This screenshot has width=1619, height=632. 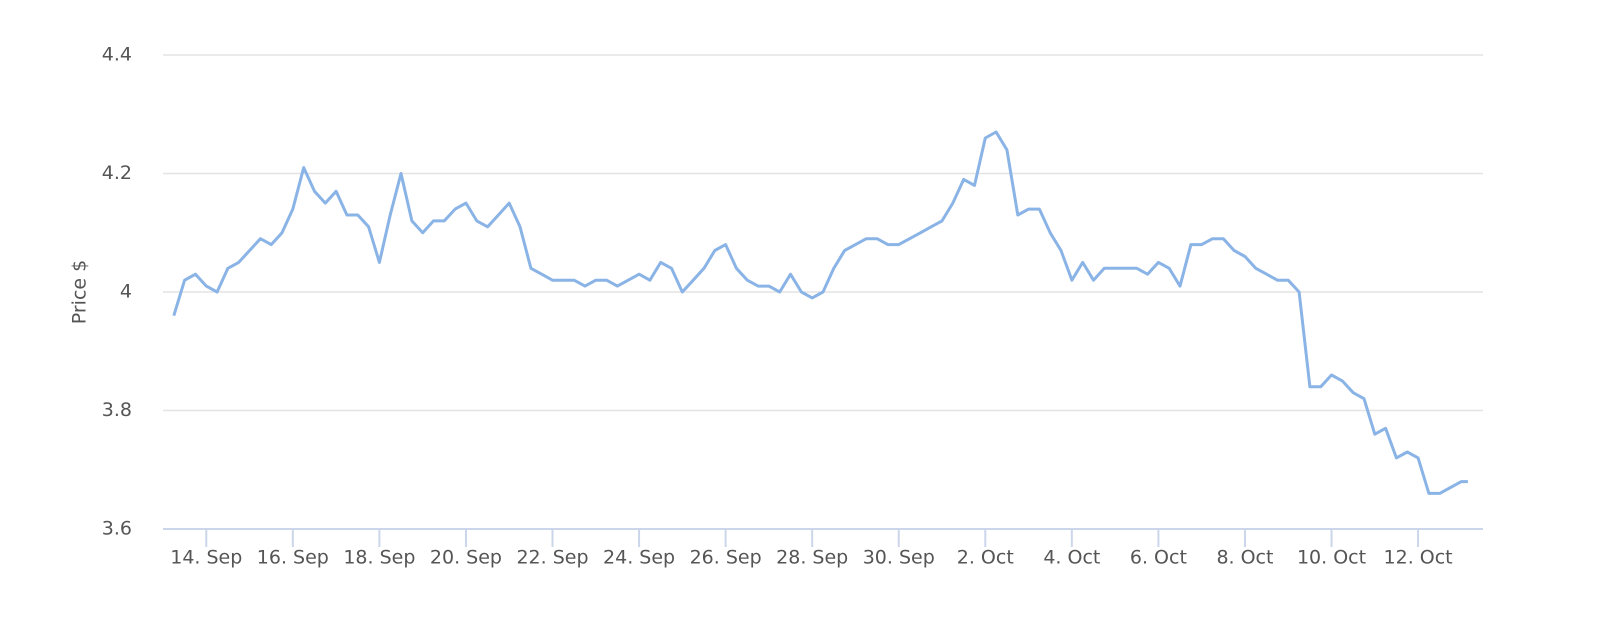 I want to click on y-tick-label: 4.4, so click(x=117, y=55).